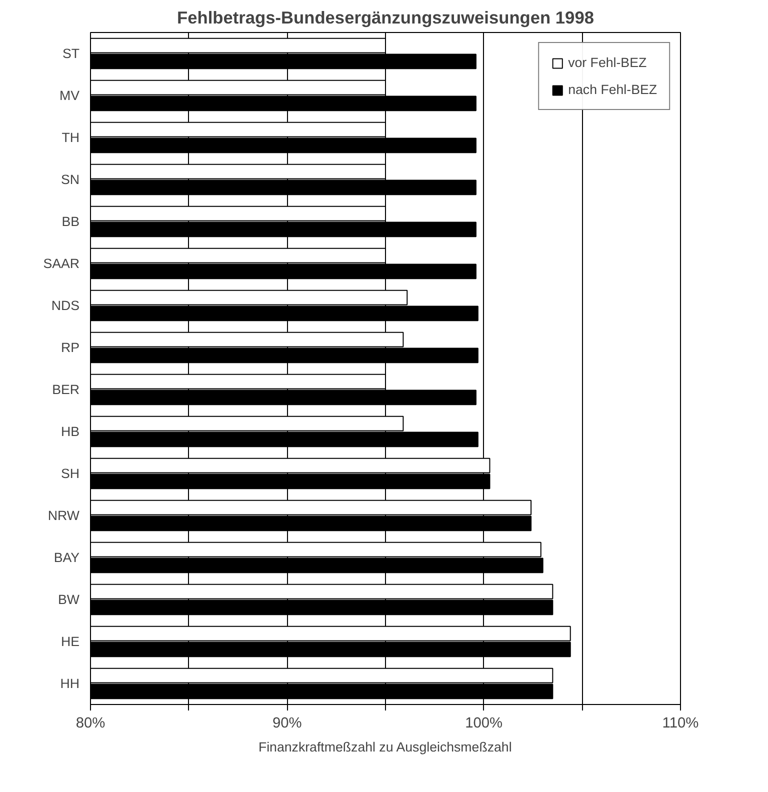 The height and width of the screenshot is (792, 768). Describe the element at coordinates (71, 53) in the screenshot. I see `y-tick-label: ST` at that location.